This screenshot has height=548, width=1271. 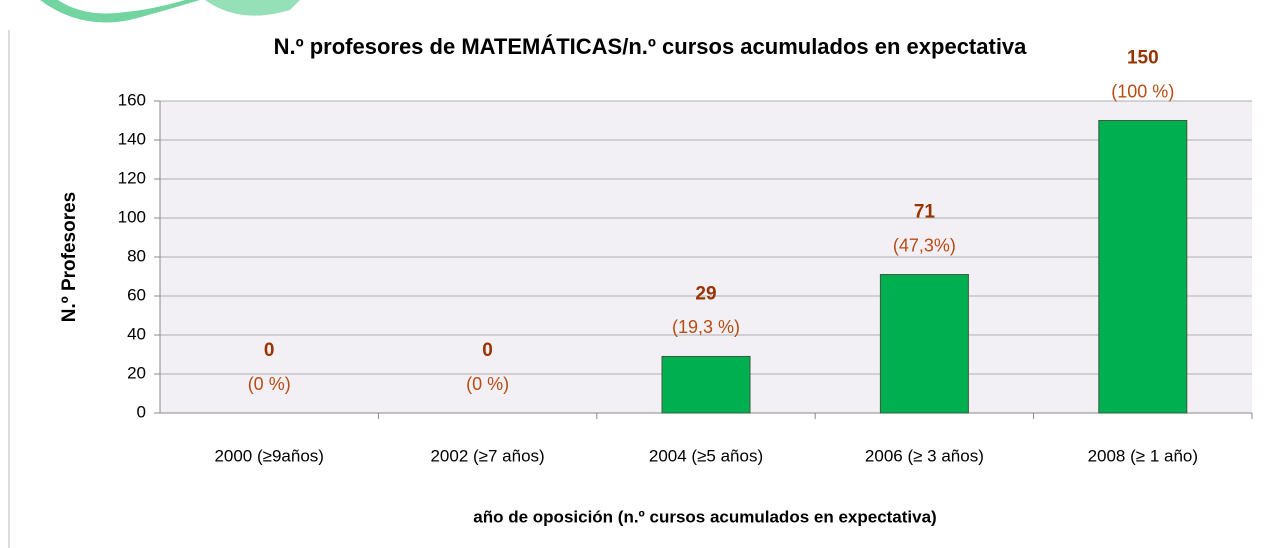 I want to click on y-tick-label: 140, so click(x=132, y=138).